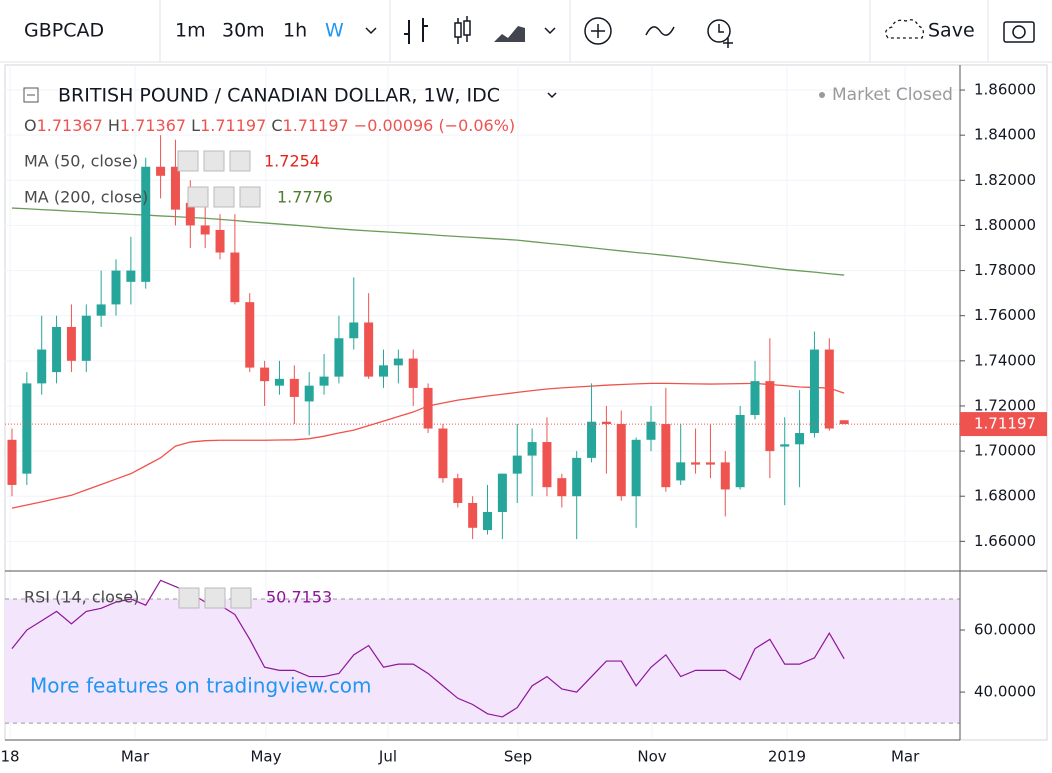 The height and width of the screenshot is (773, 1052). Describe the element at coordinates (279, 96) in the screenshot. I see `series-title: BRITISH POUND / CANADIAN DOLLAR, 1W, IDC` at that location.